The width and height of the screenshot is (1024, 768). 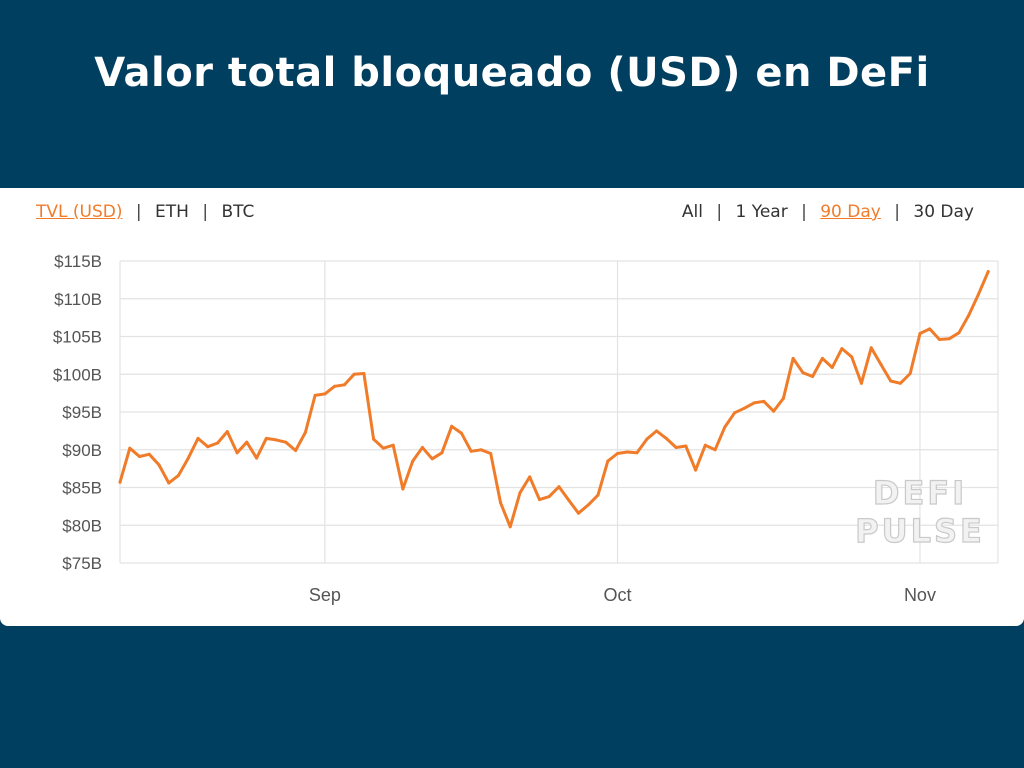 I want to click on range-option-1-year: 1 Year, so click(x=761, y=212).